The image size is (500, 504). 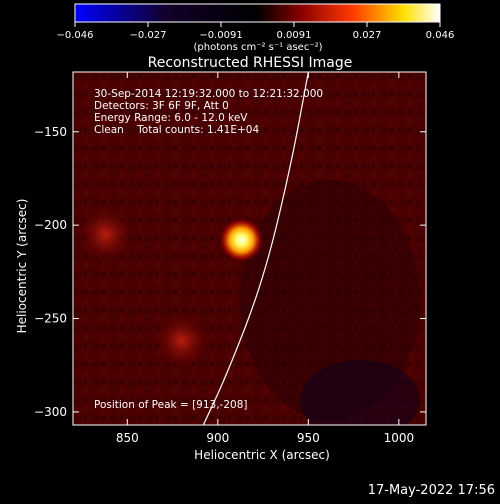 I want to click on colorbar-tick-label: −0.0091, so click(x=220, y=35).